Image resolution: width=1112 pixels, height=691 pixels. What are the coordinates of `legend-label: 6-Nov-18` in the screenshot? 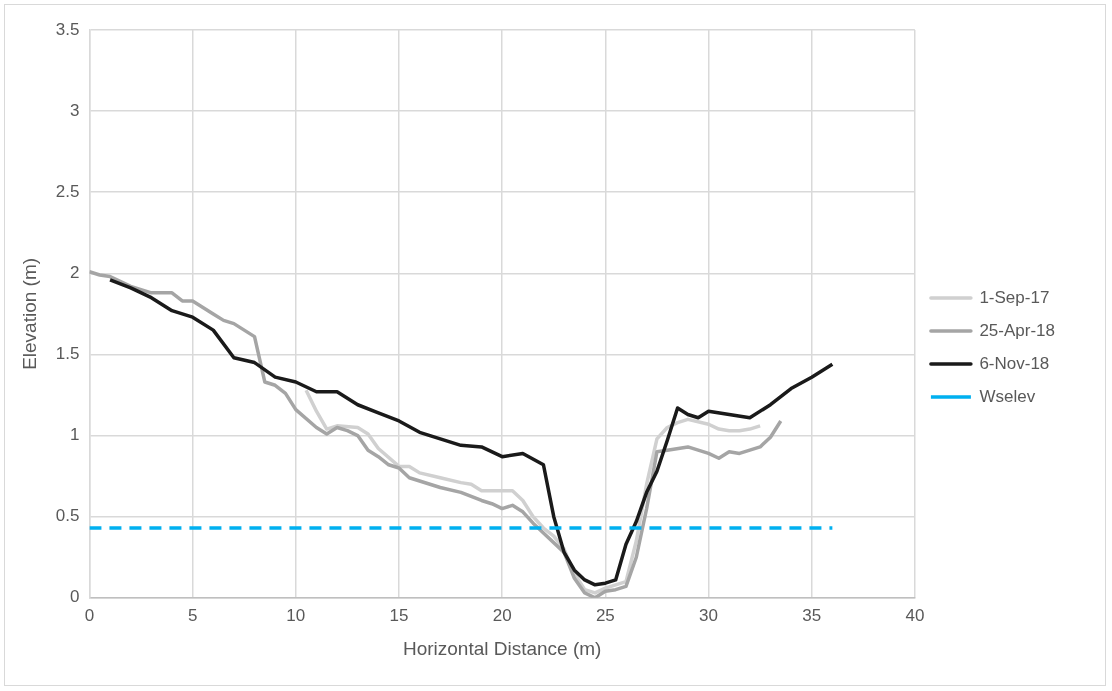 It's located at (1014, 363).